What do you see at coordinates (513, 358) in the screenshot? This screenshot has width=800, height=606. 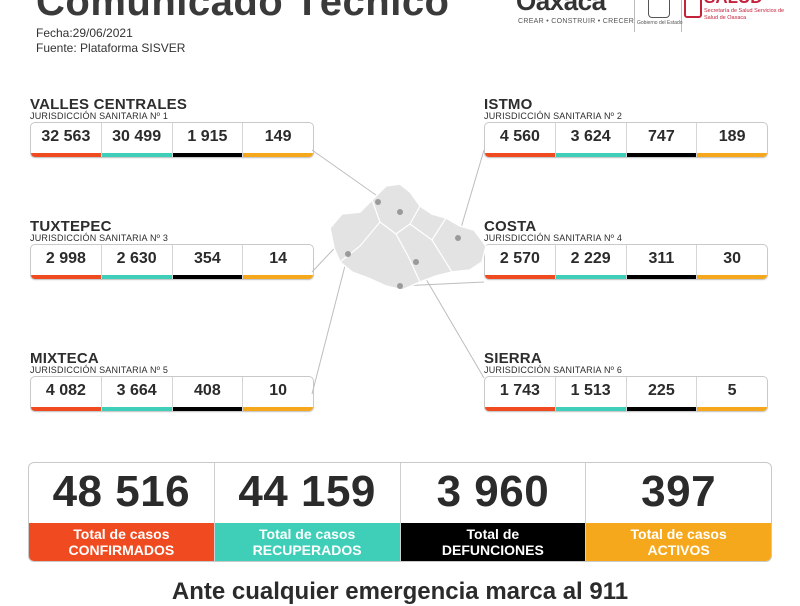 I see `region-name: SIERRA` at bounding box center [513, 358].